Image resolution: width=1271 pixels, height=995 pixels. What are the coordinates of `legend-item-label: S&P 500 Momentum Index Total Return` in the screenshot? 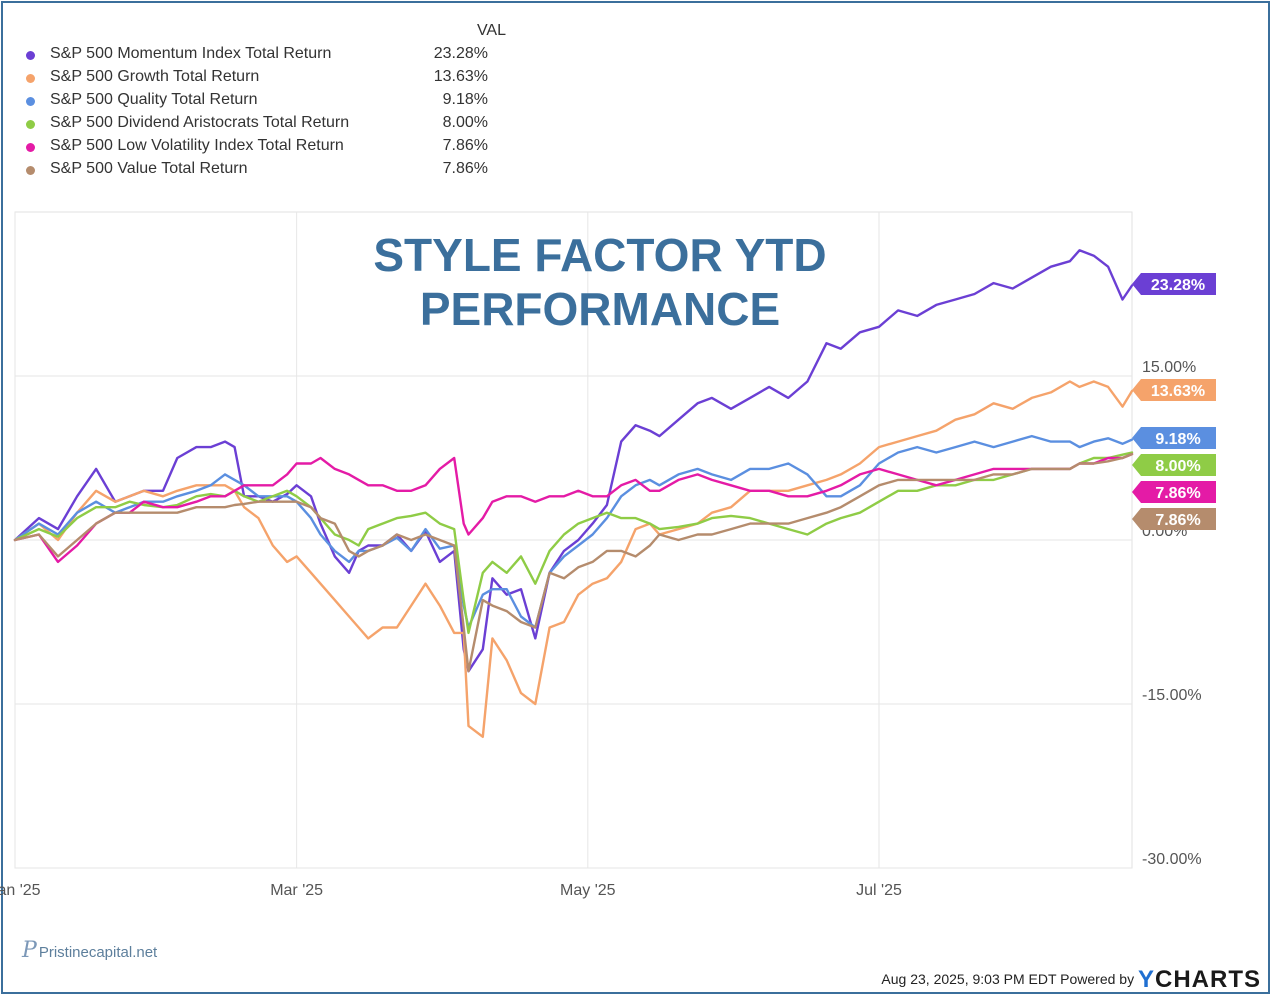 It's located at (191, 53).